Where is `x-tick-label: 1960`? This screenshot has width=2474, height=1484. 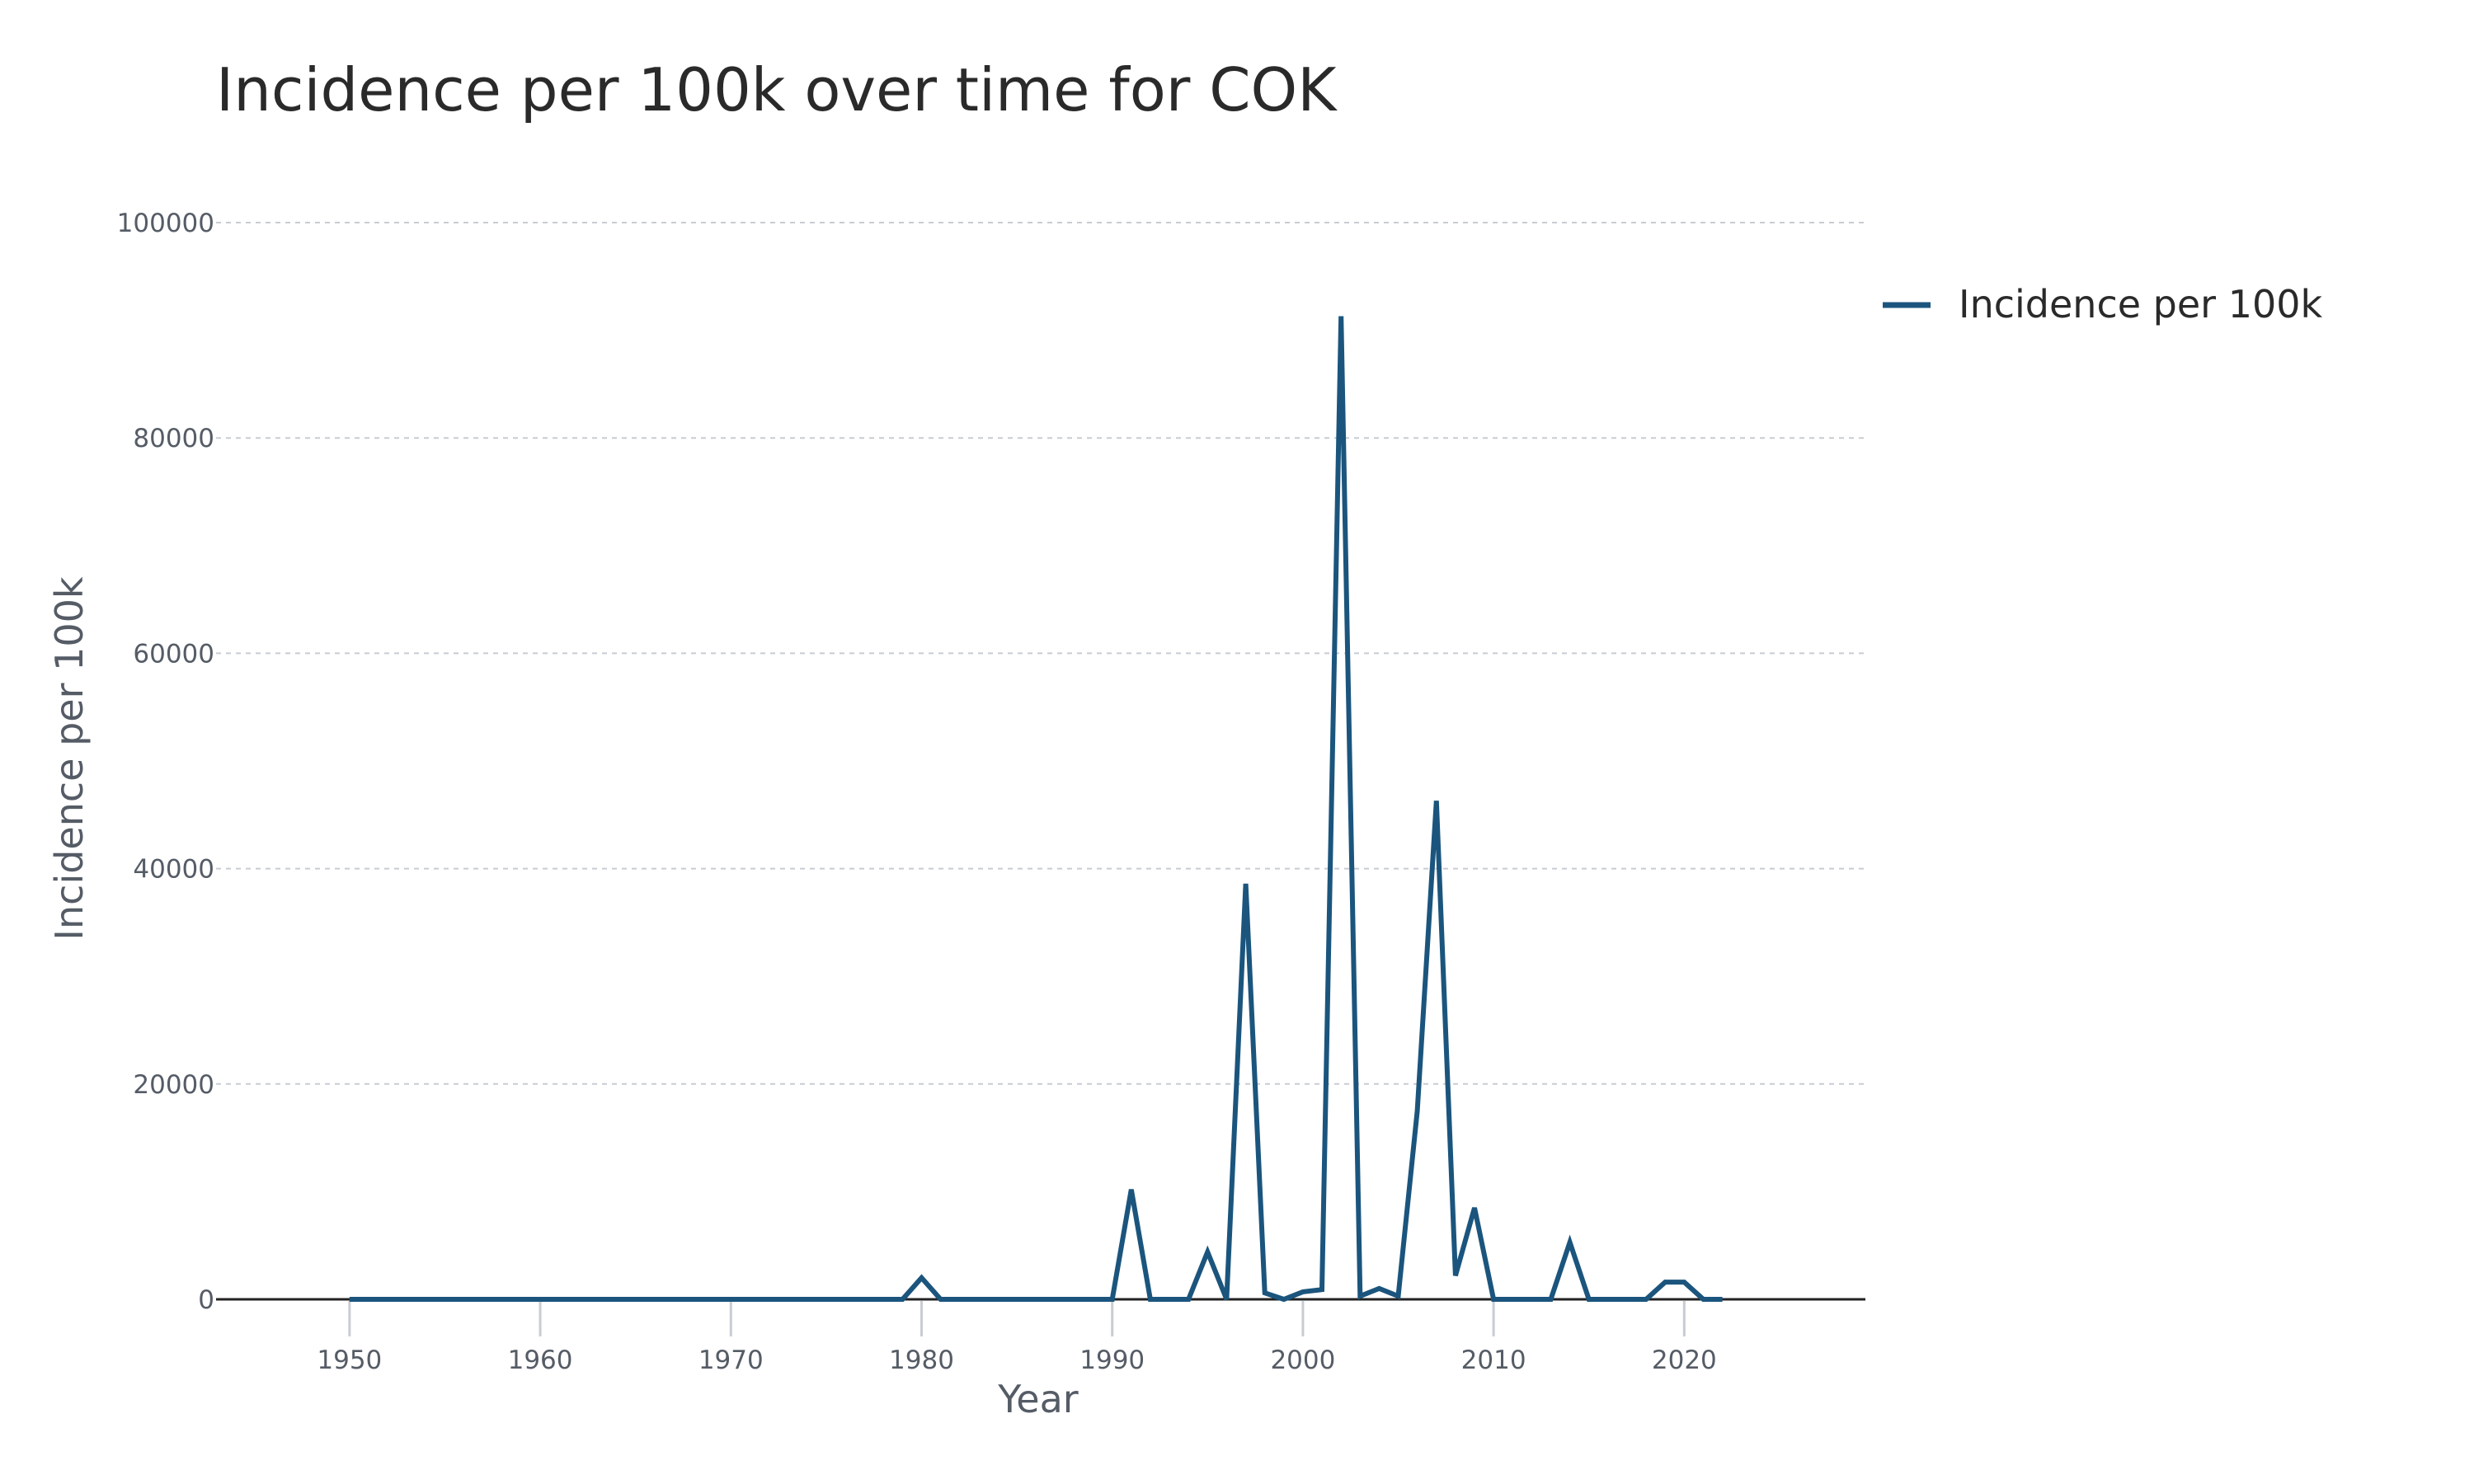 x-tick-label: 1960 is located at coordinates (540, 1360).